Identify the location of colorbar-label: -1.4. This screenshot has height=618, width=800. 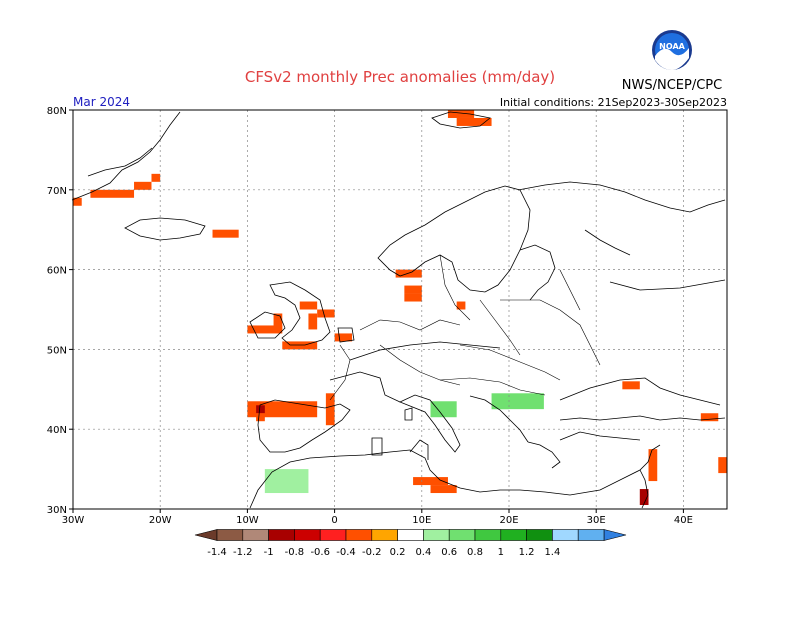
(217, 552).